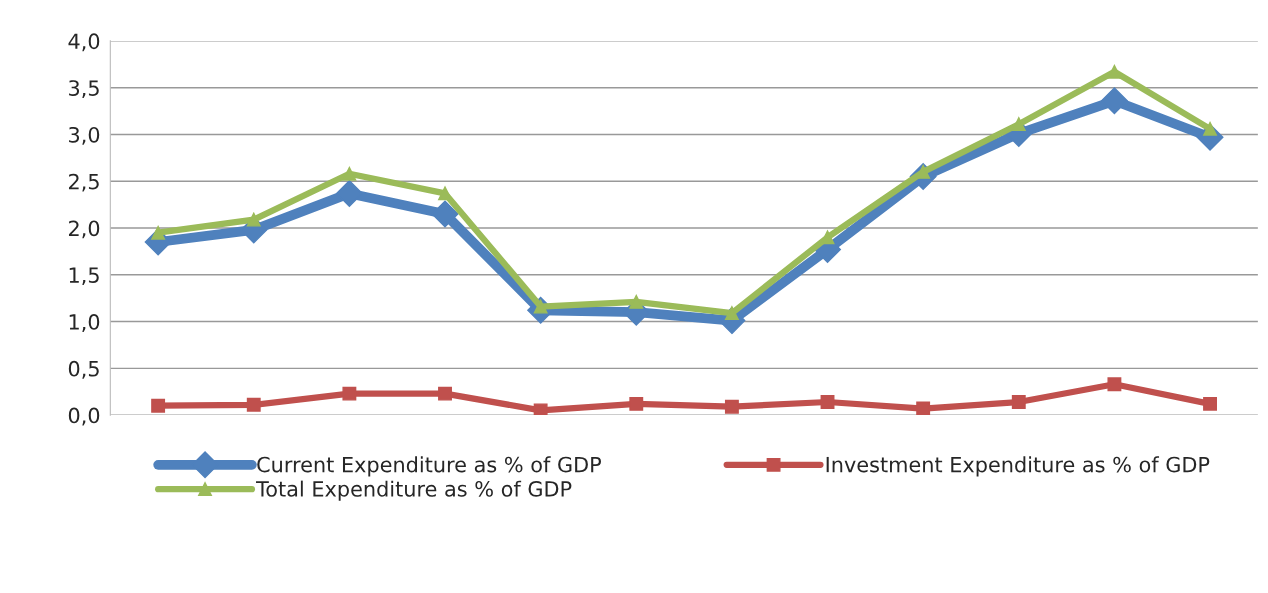  I want to click on y-tick-label: 2,5, so click(83, 182).